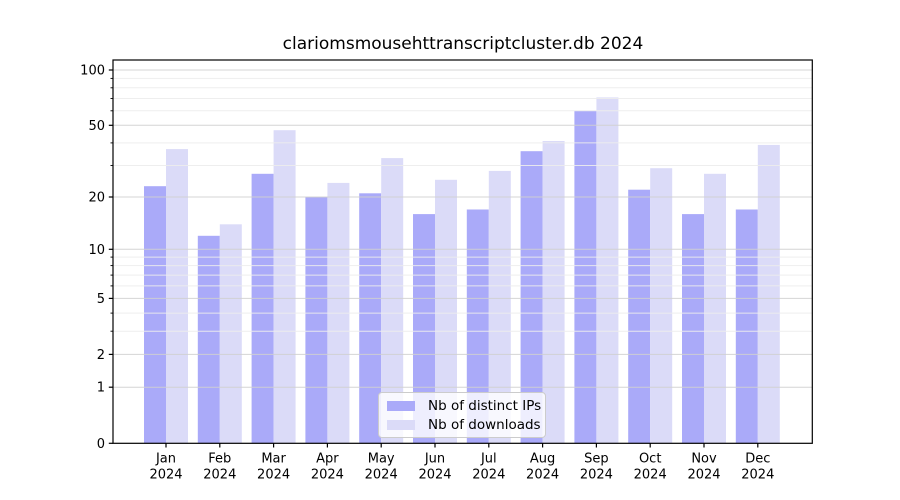 The height and width of the screenshot is (500, 900). I want to click on bar-downloads-nov, so click(715, 308).